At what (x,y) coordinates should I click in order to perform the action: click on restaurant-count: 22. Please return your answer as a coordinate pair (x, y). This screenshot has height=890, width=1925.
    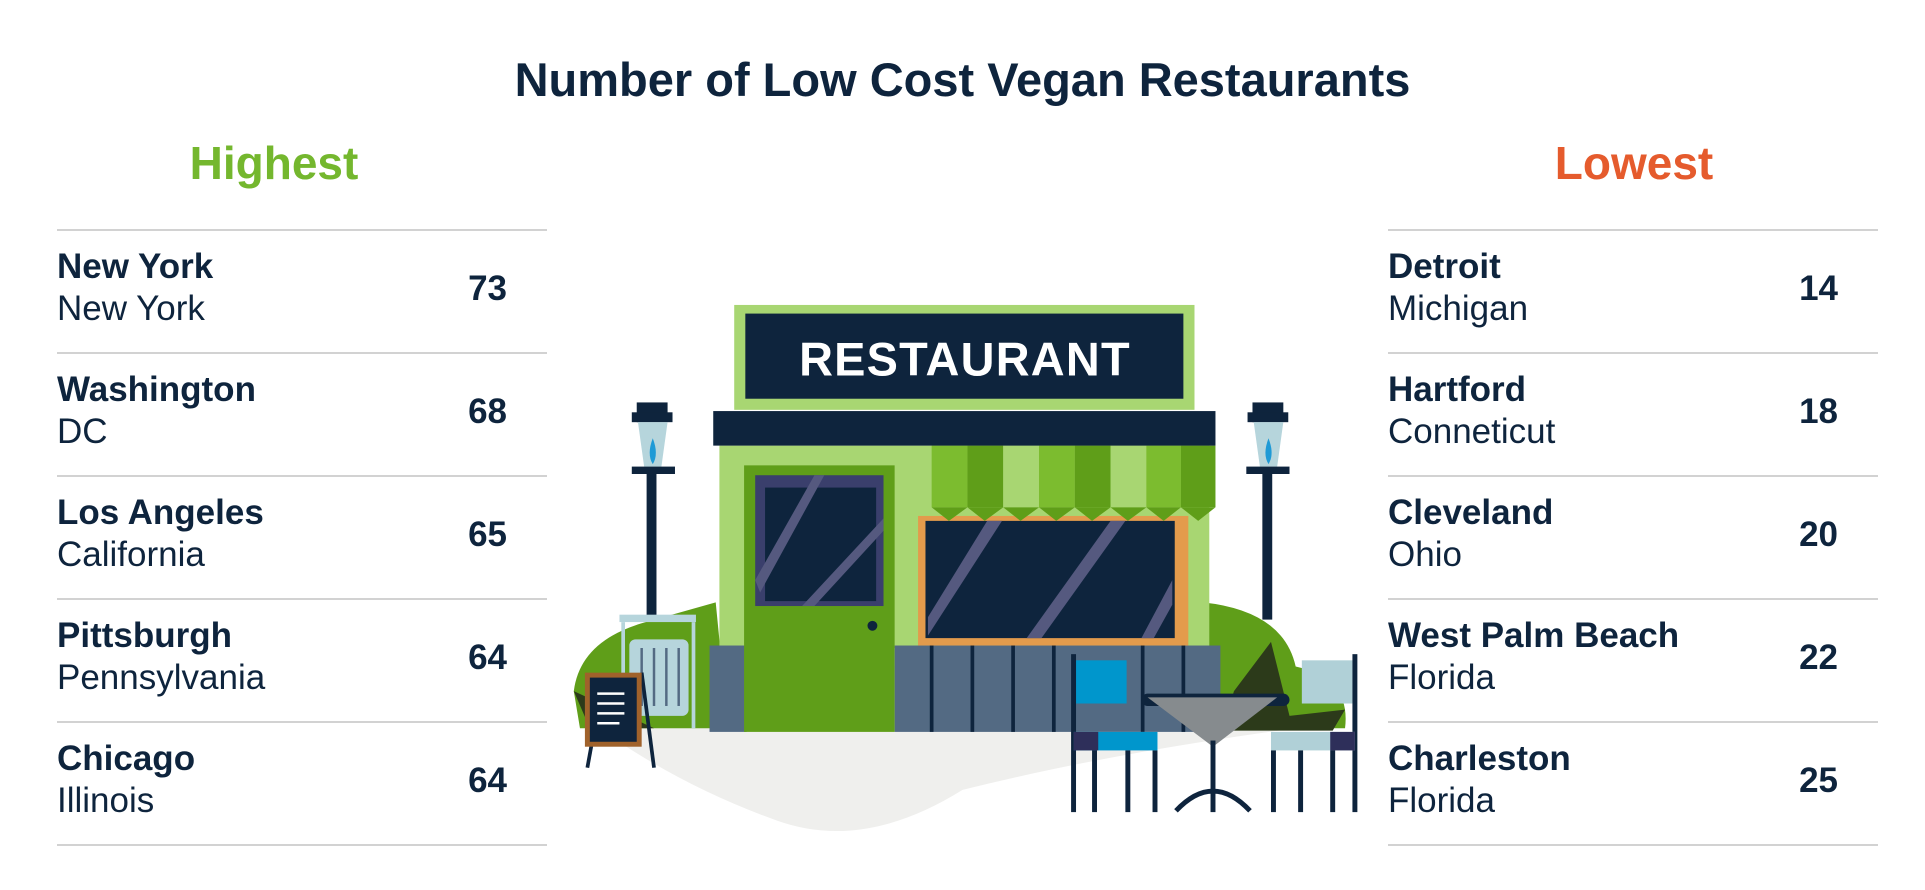
    Looking at the image, I should click on (1818, 657).